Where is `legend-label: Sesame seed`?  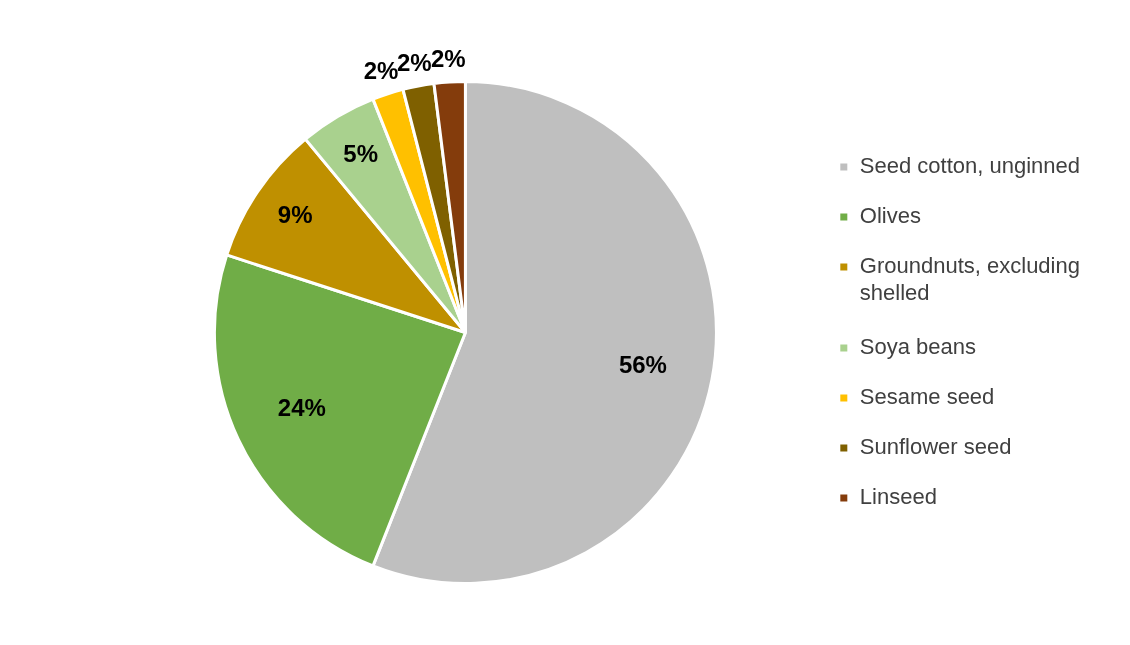
legend-label: Sesame seed is located at coordinates (927, 396).